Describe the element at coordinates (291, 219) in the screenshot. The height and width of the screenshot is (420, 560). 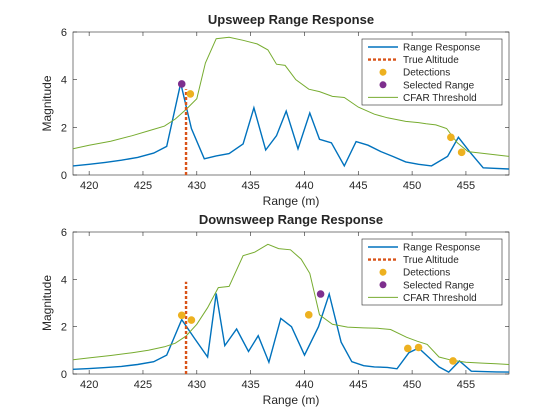
I see `plot-title: Downsweep Range Response` at that location.